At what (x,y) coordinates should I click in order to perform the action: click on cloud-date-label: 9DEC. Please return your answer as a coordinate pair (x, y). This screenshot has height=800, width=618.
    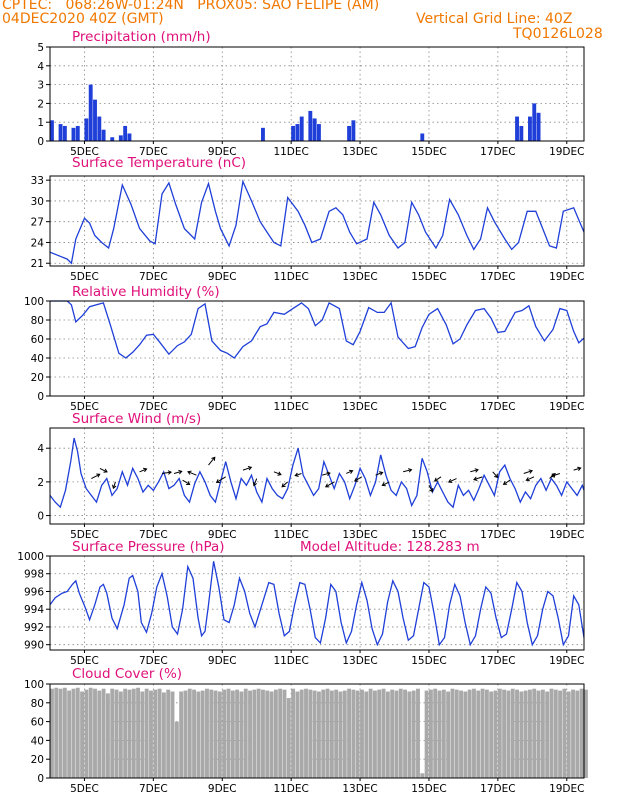
    Looking at the image, I should click on (222, 789).